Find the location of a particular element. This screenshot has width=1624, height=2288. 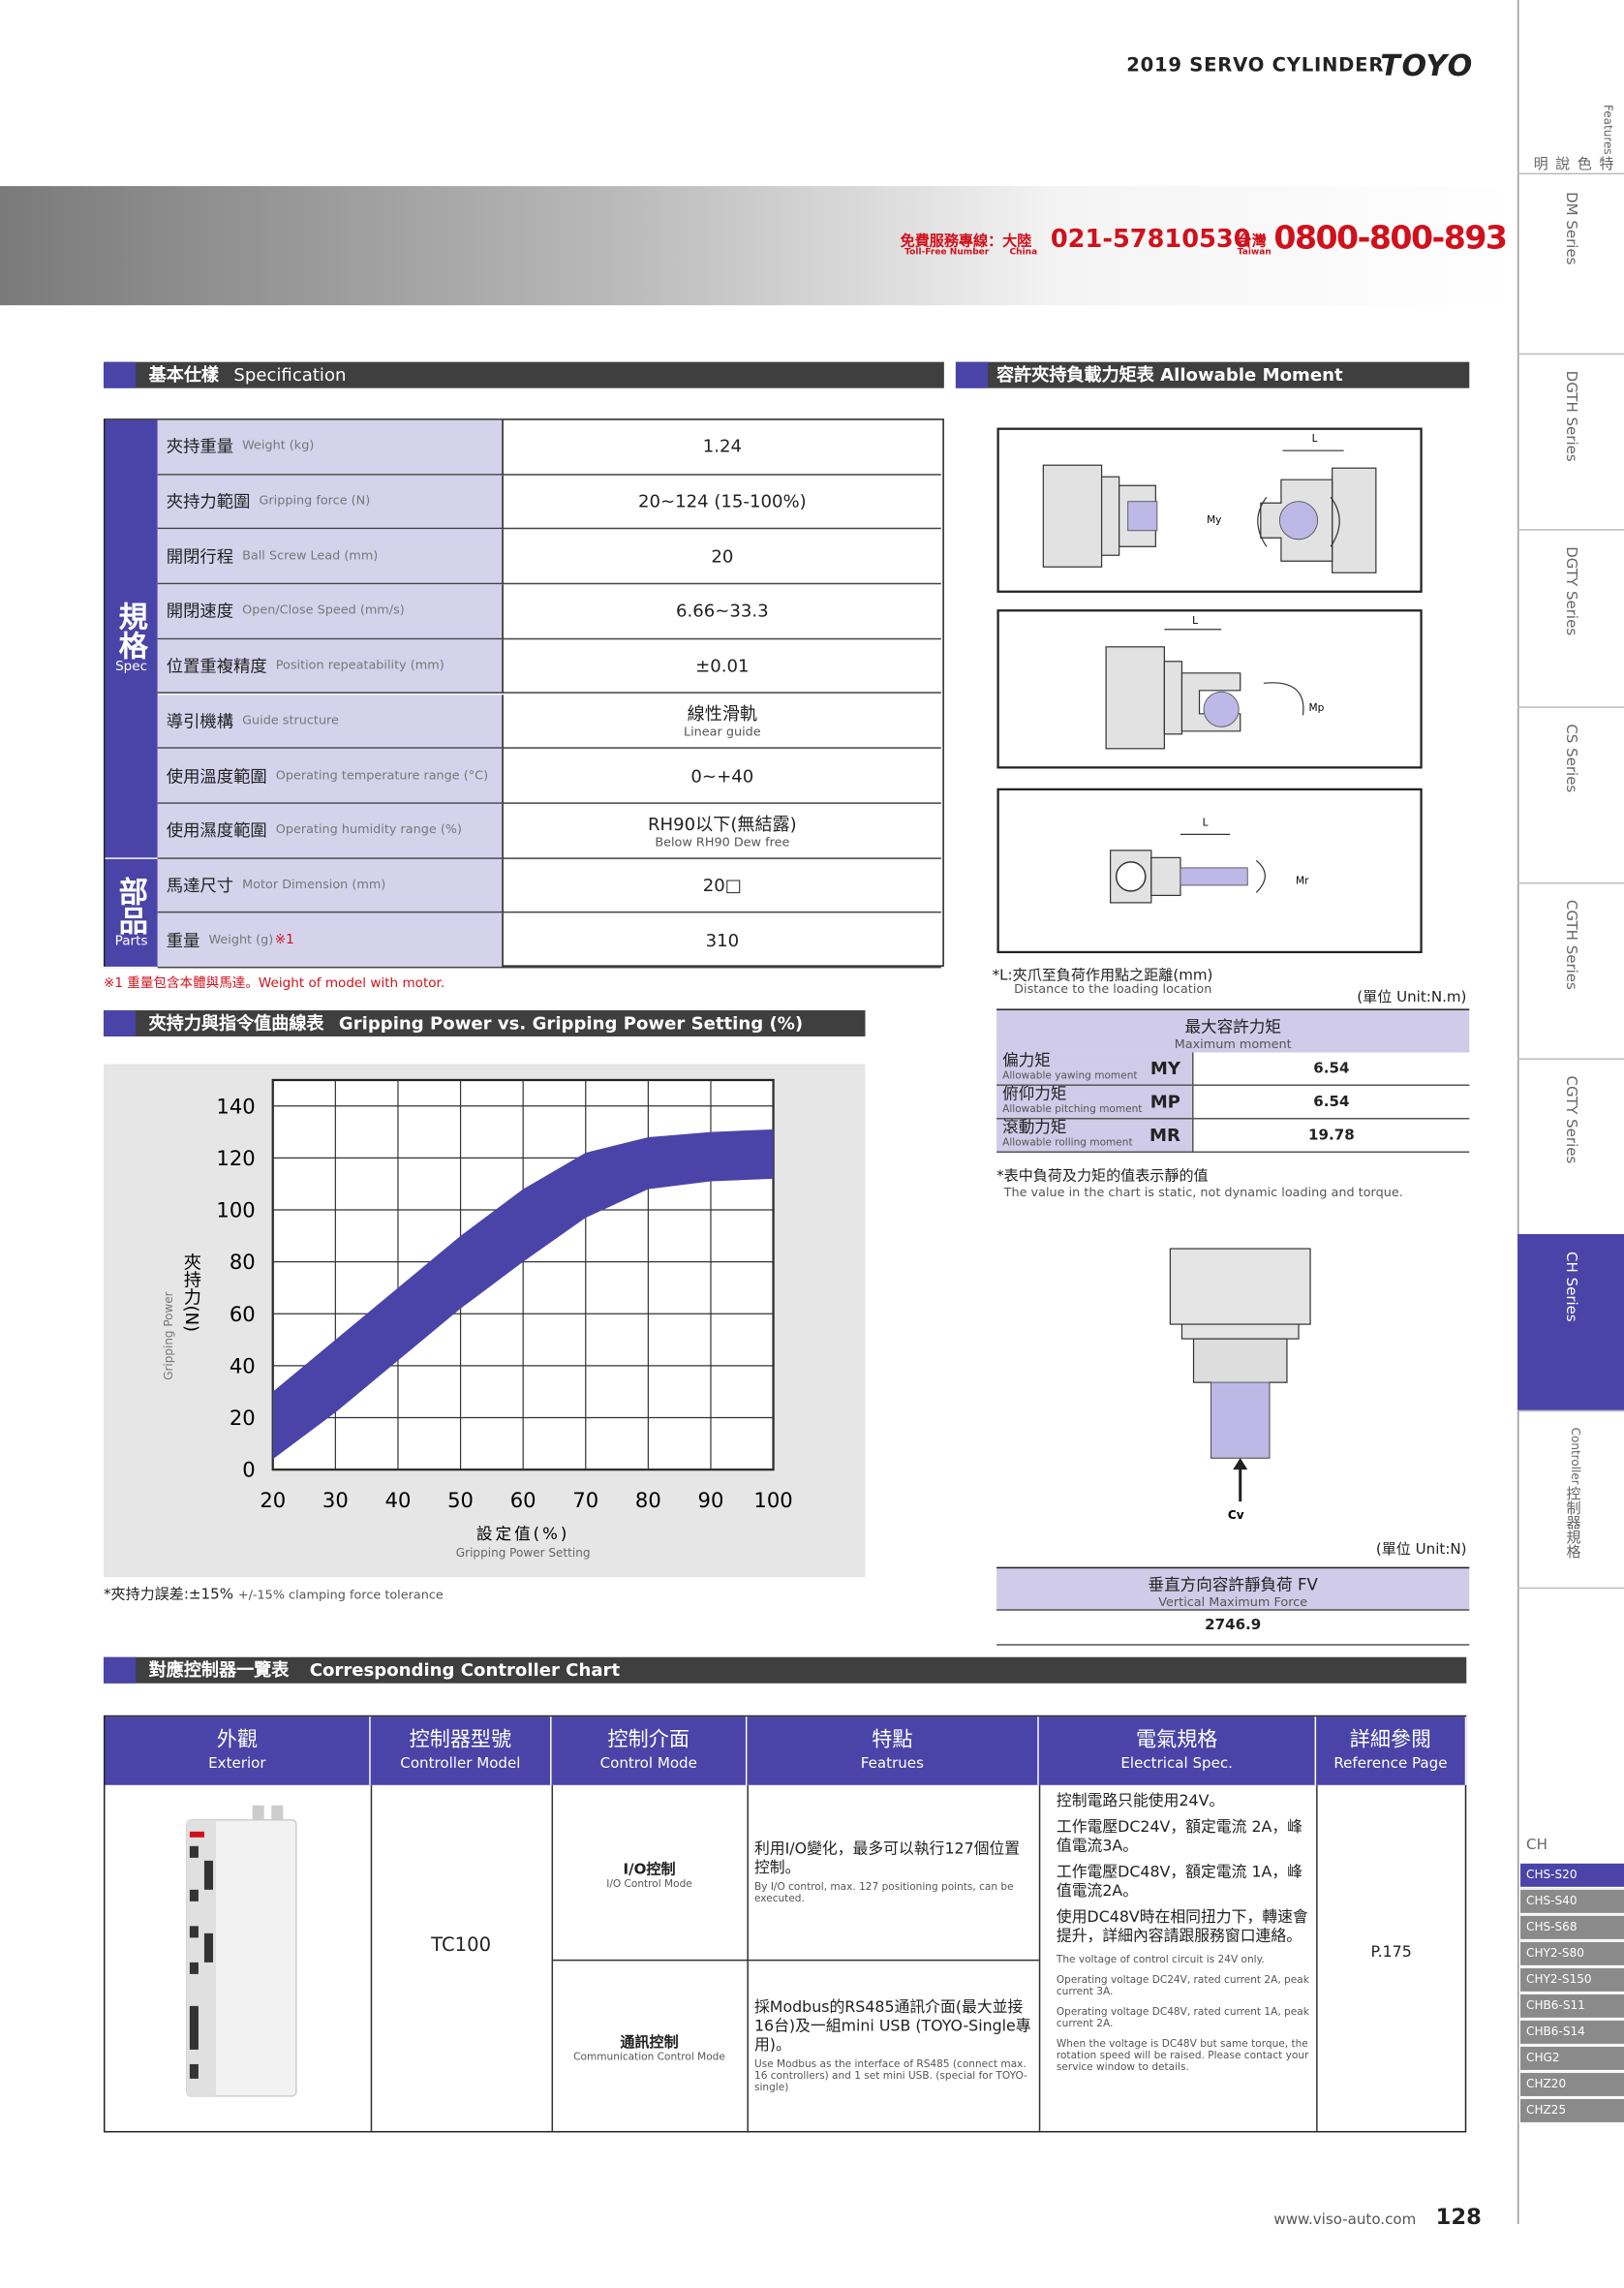

moment-value: 6.54 is located at coordinates (1331, 1069).